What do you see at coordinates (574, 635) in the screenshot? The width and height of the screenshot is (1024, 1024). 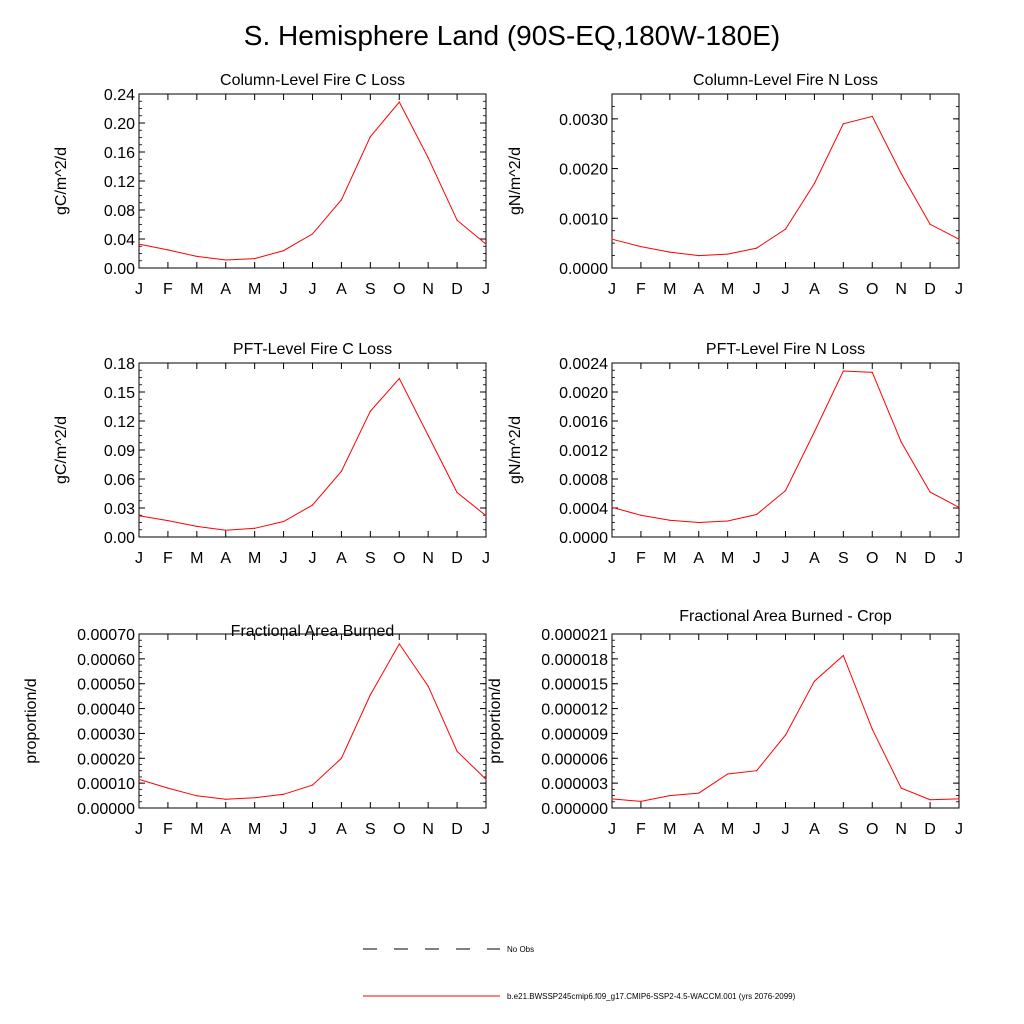 I see `y-tick-label: 0.000021` at bounding box center [574, 635].